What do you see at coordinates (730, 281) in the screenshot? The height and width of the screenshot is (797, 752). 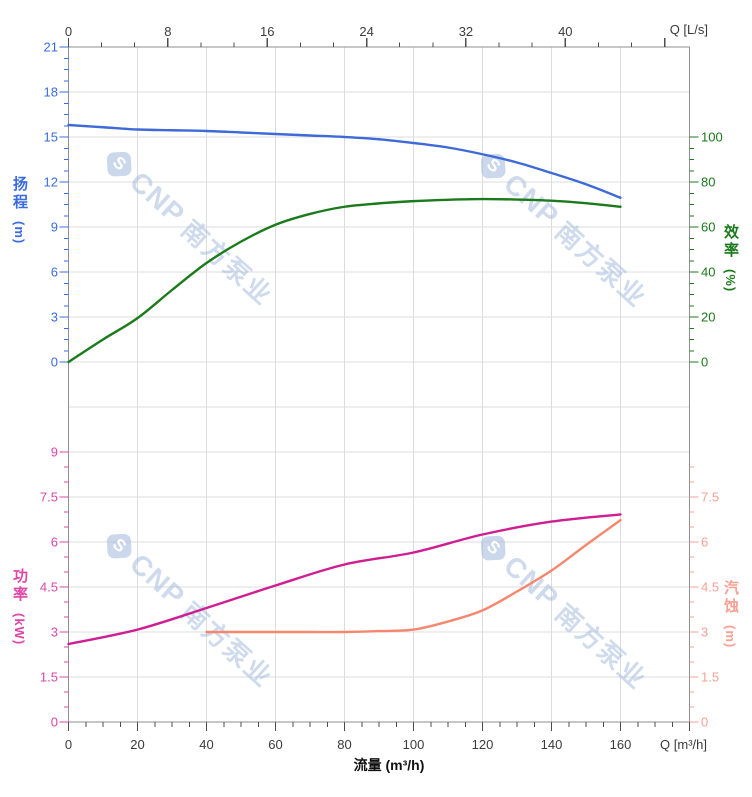 I see `efficiency-axis-unit: (%)` at bounding box center [730, 281].